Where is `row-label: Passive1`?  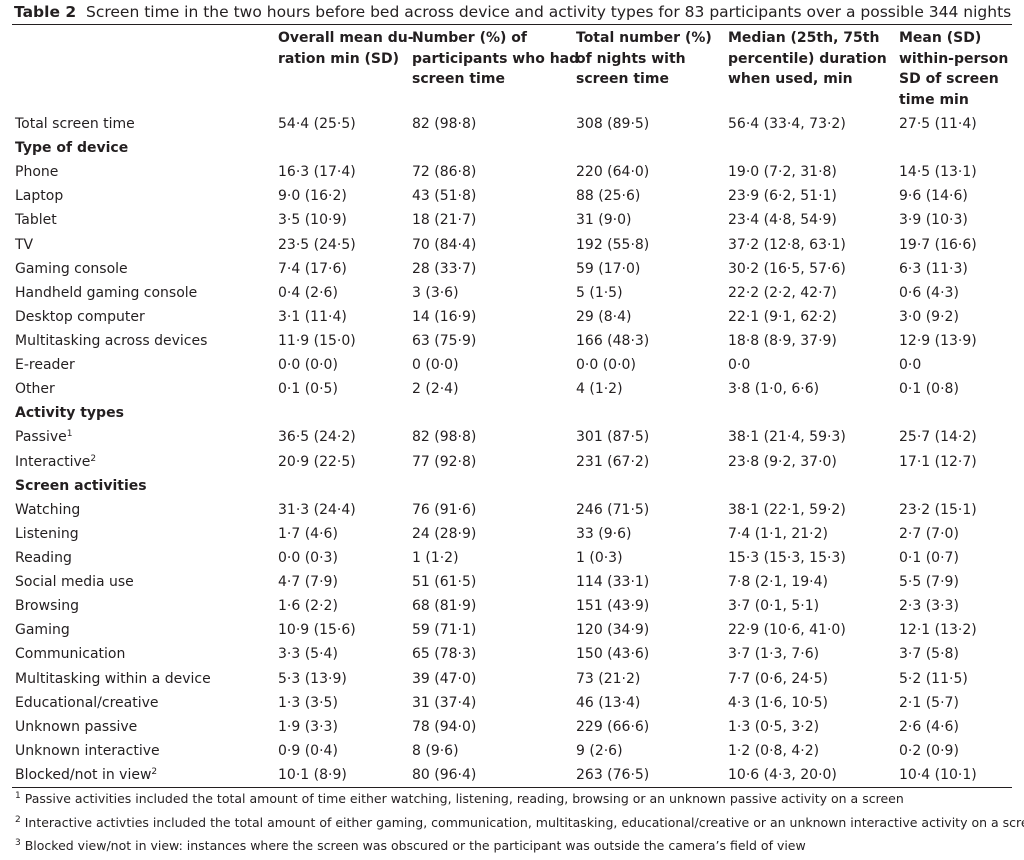 row-label: Passive1 is located at coordinates (44, 437).